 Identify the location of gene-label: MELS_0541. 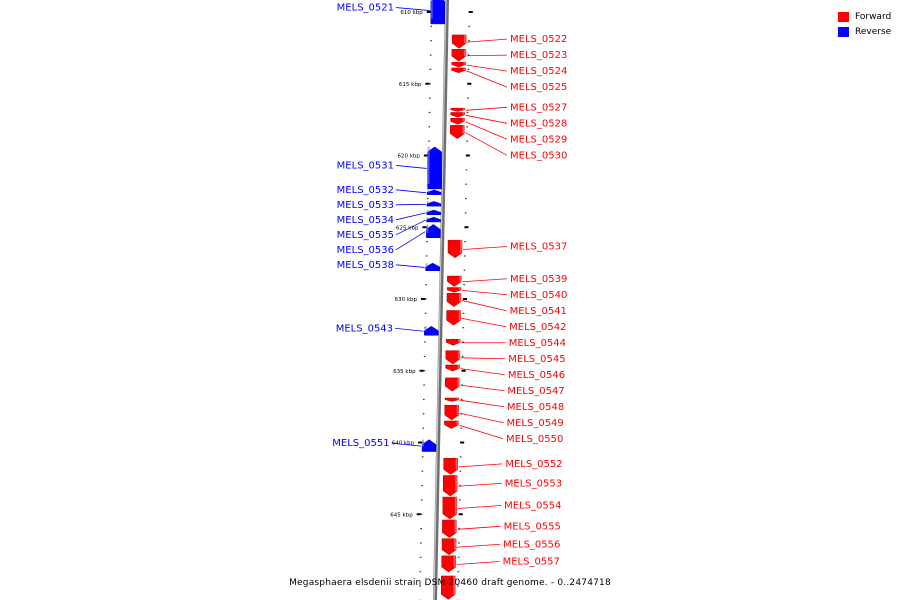
(538, 311).